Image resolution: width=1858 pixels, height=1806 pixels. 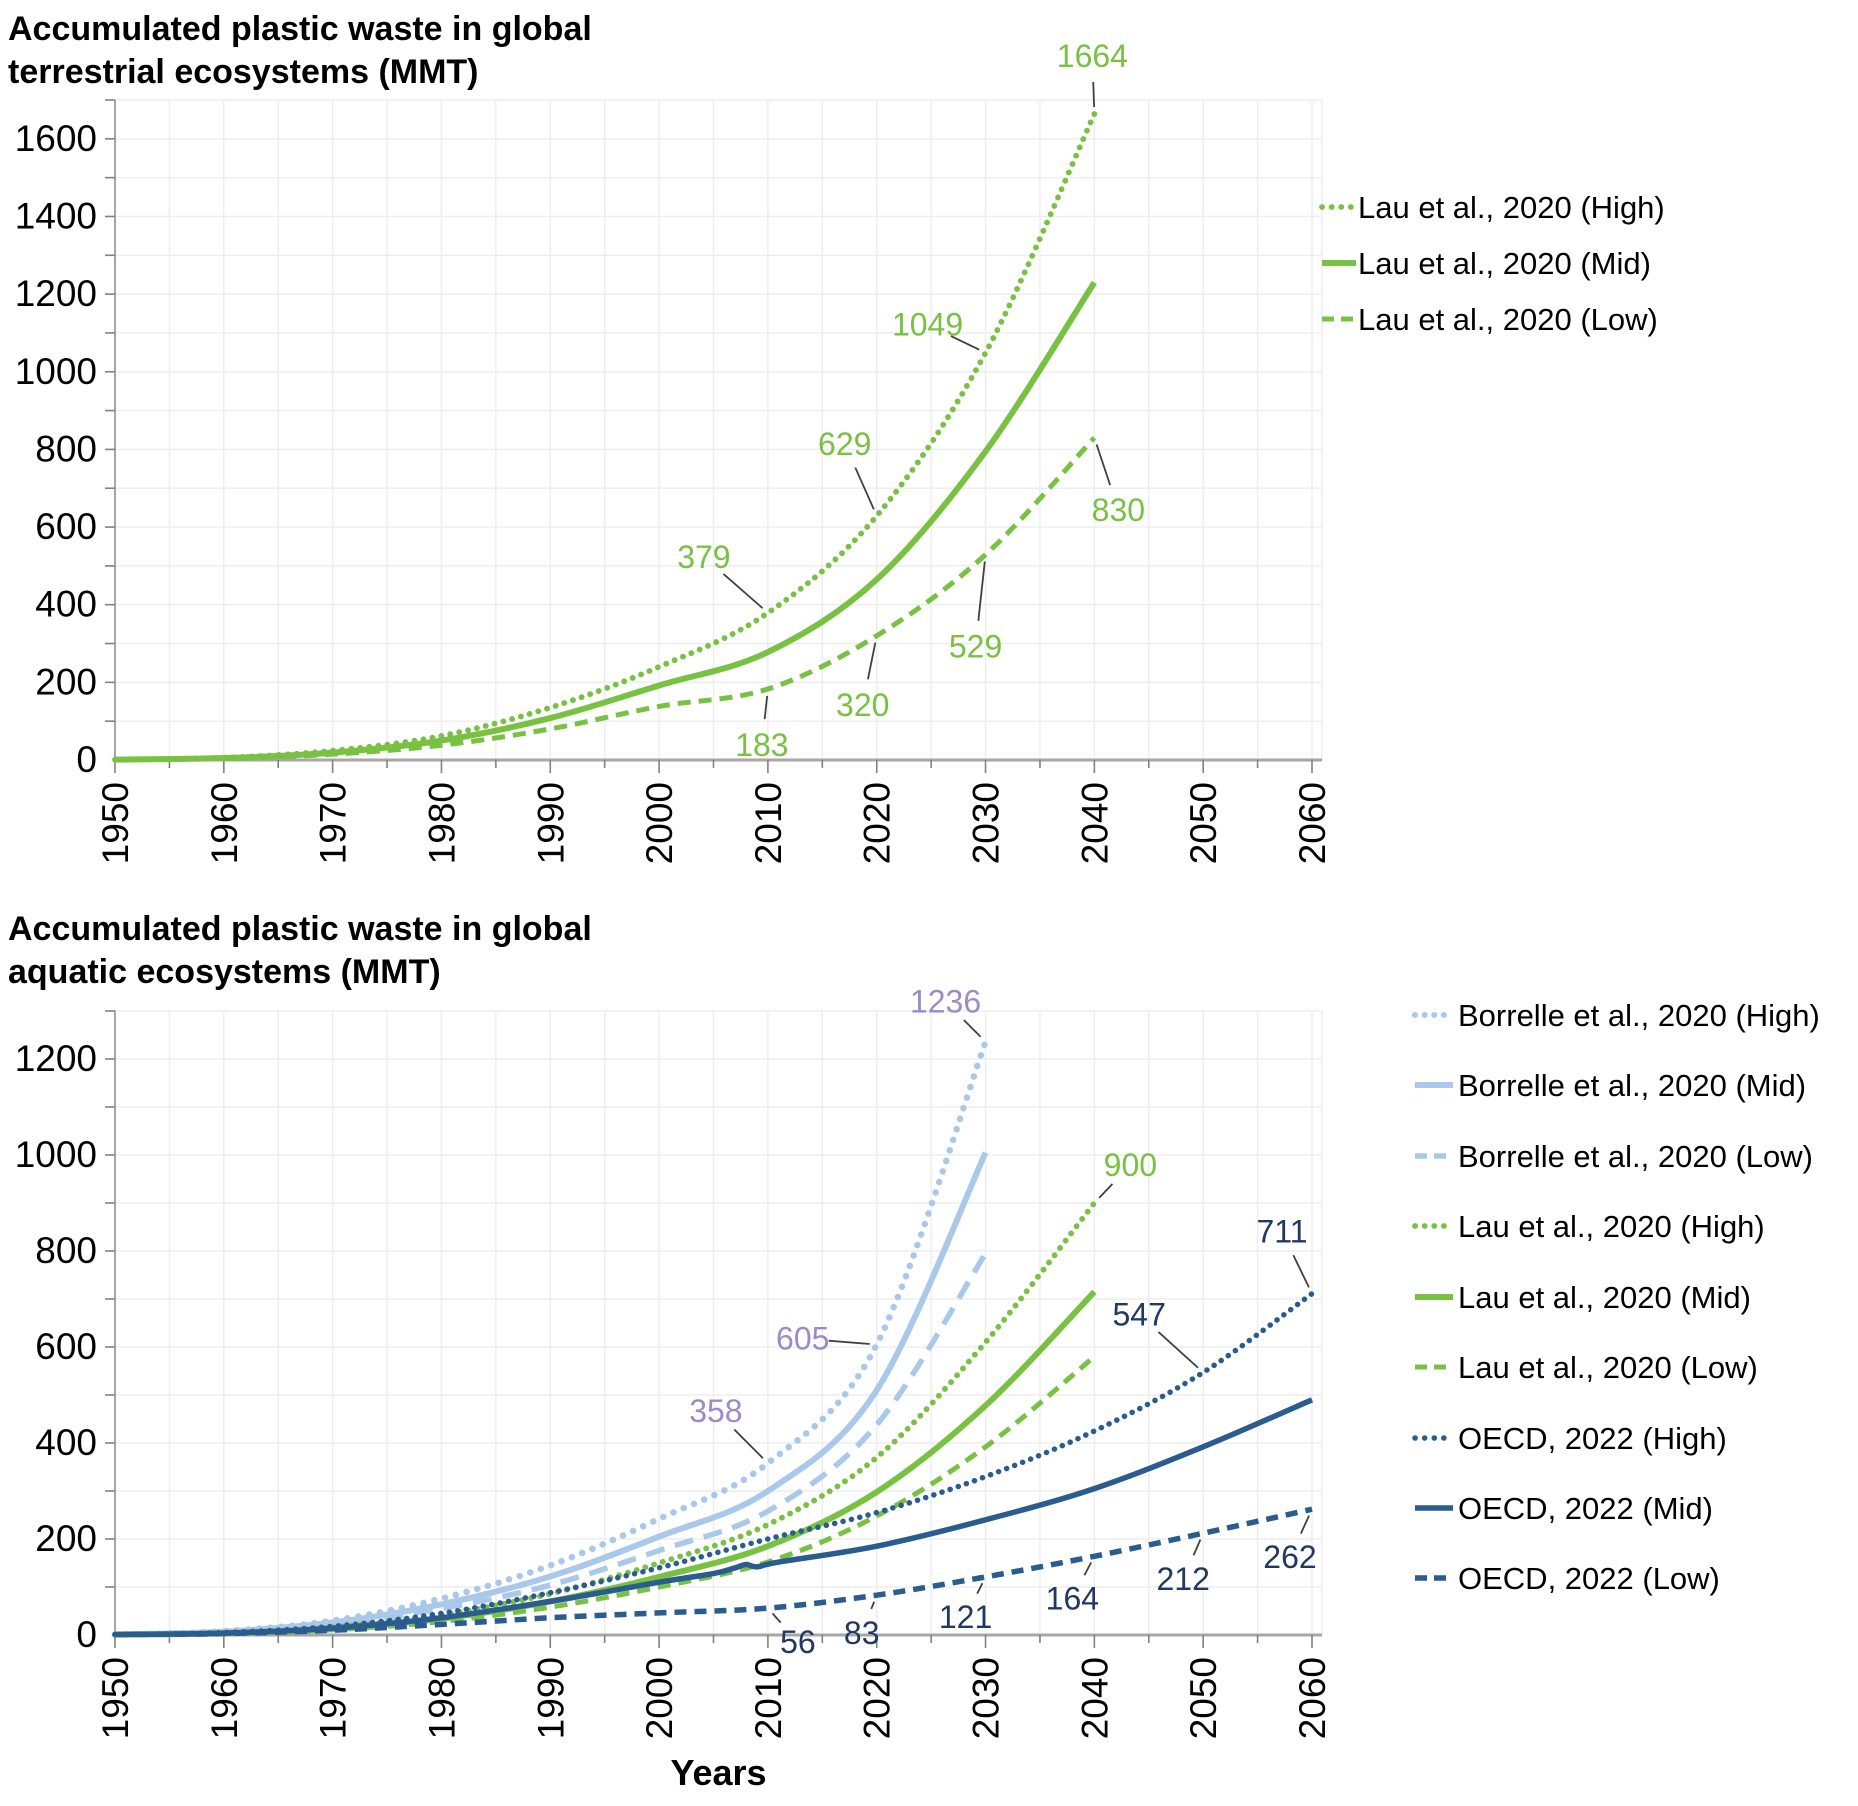 What do you see at coordinates (986, 823) in the screenshot?
I see `terrestrial-x-tick-2030: 2030` at bounding box center [986, 823].